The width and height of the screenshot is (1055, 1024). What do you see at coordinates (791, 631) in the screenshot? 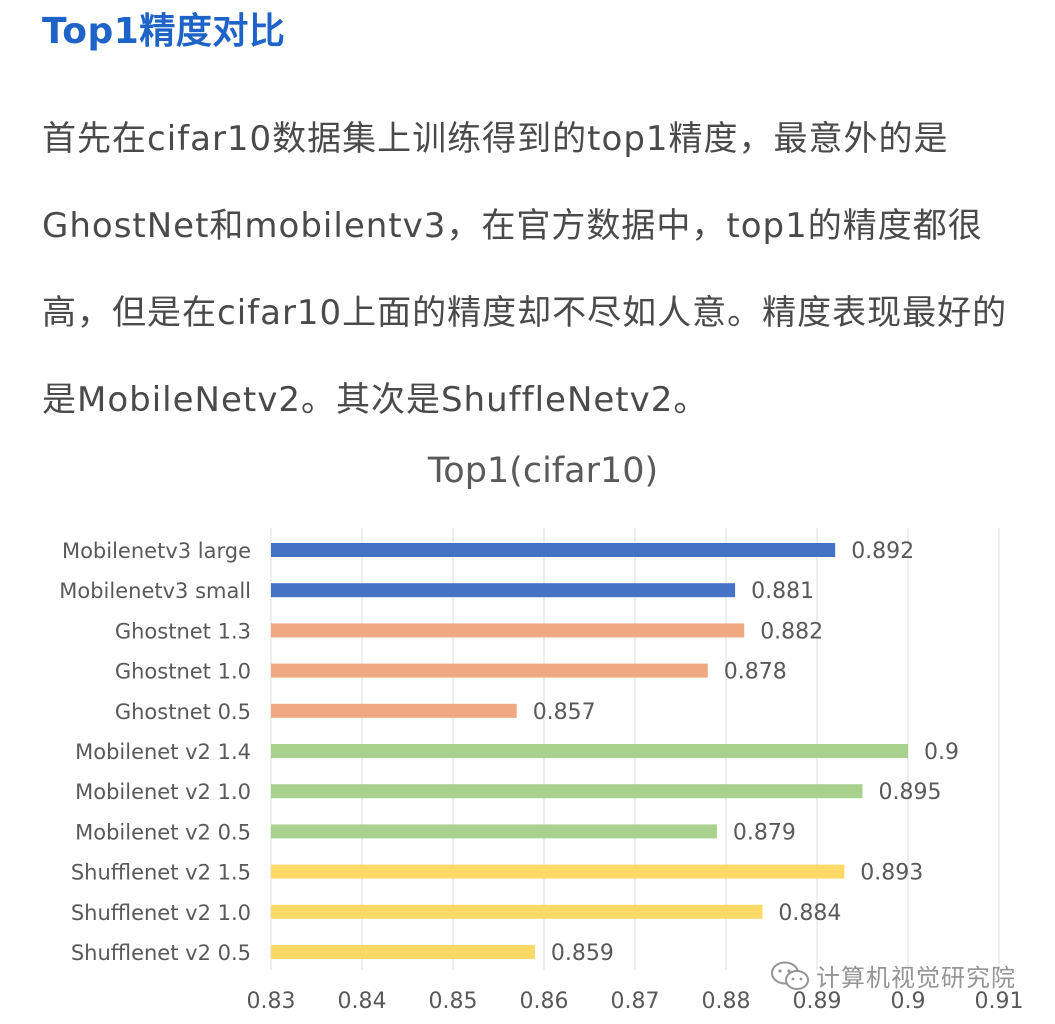
I see `data-label: 0.882` at bounding box center [791, 631].